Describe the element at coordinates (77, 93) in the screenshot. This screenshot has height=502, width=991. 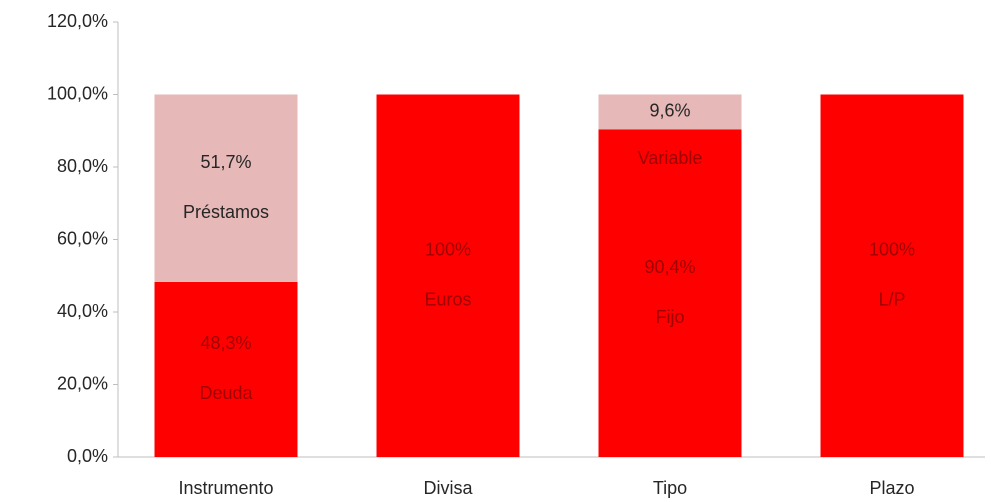
I see `y-tick-label: 100,0%` at that location.